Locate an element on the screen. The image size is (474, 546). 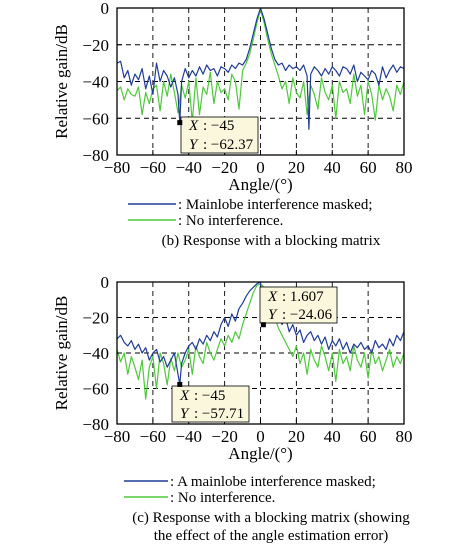
chart-b-y-tick-label: −60 is located at coordinates (95, 118).